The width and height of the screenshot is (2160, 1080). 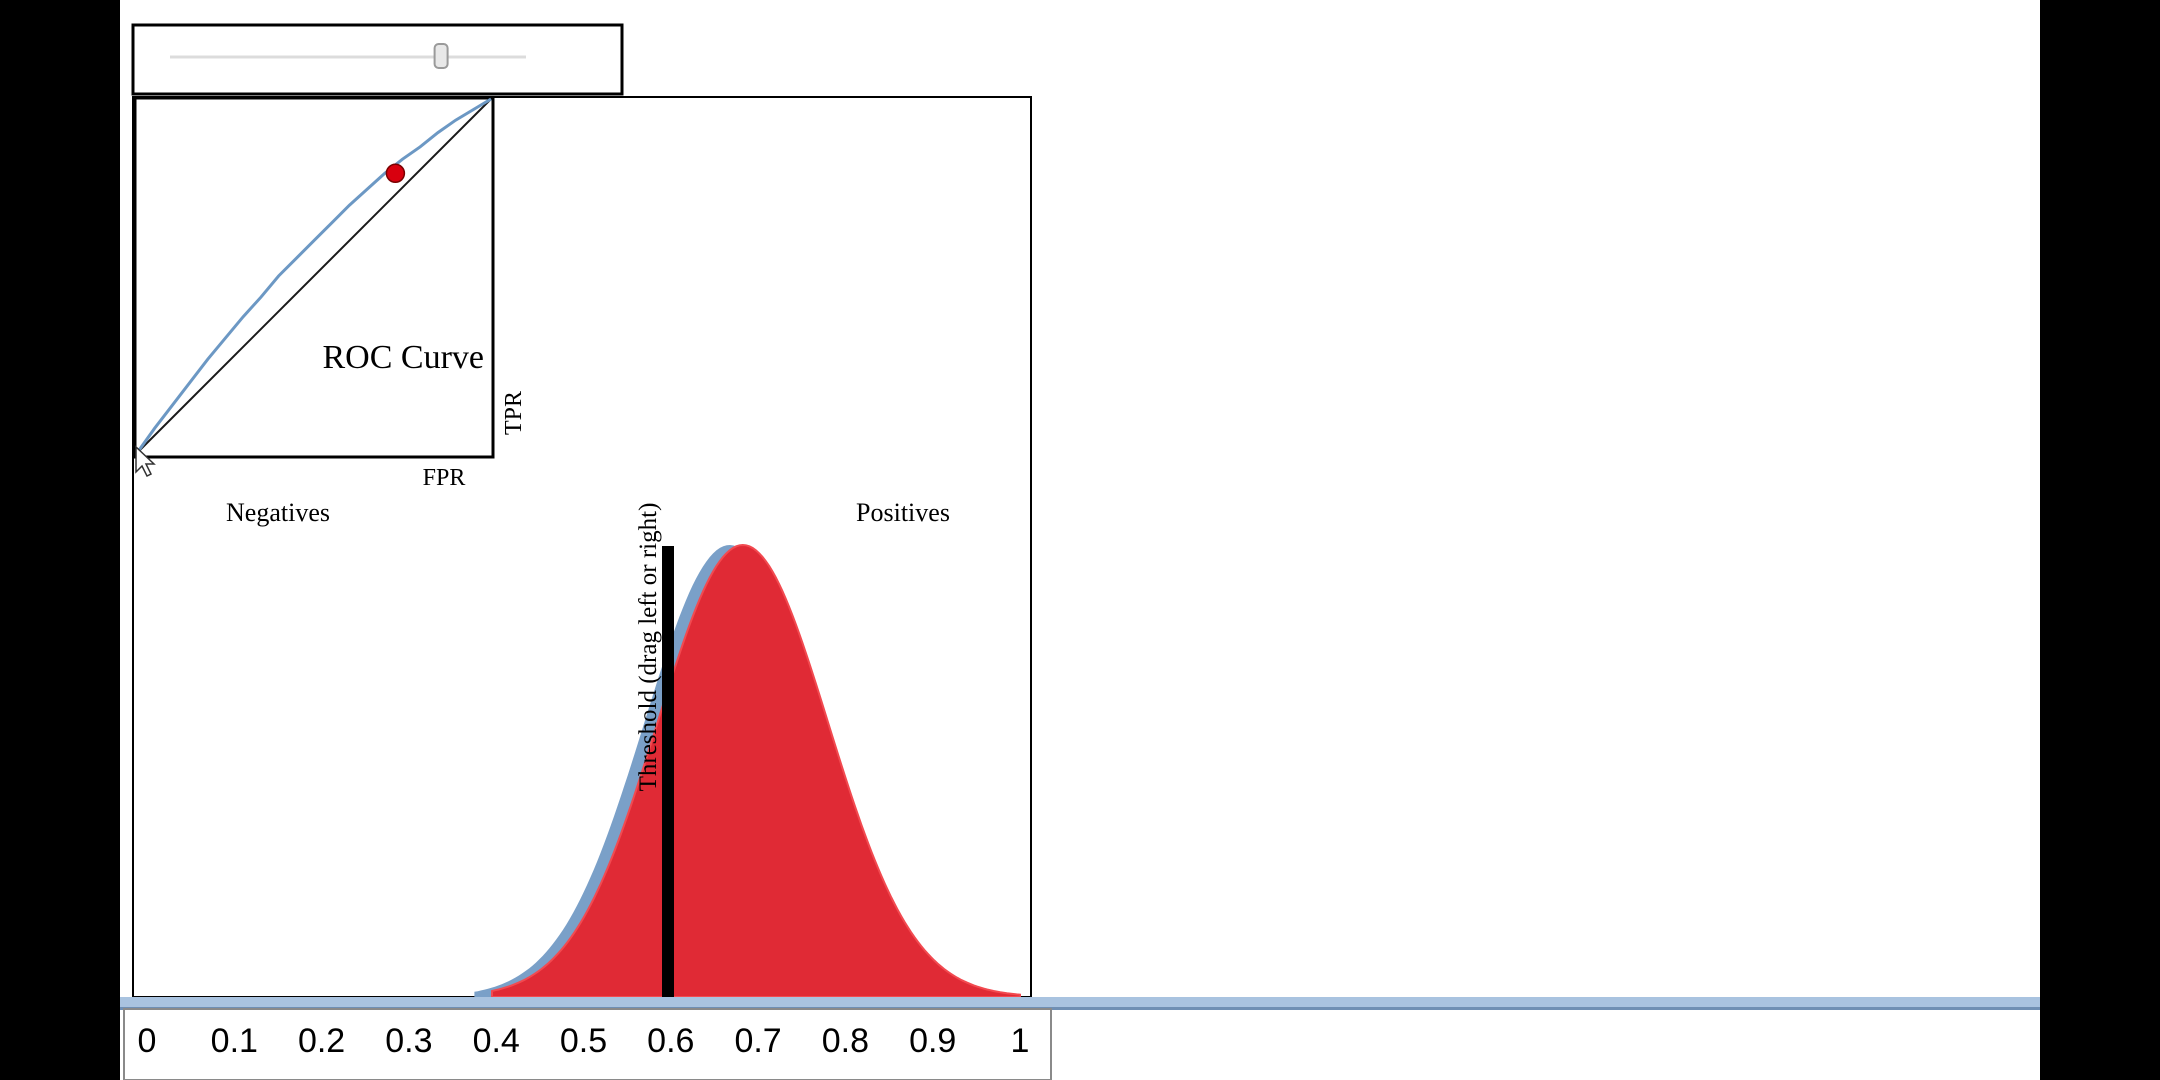 I want to click on x-tick-label: 0.4, so click(x=496, y=1041).